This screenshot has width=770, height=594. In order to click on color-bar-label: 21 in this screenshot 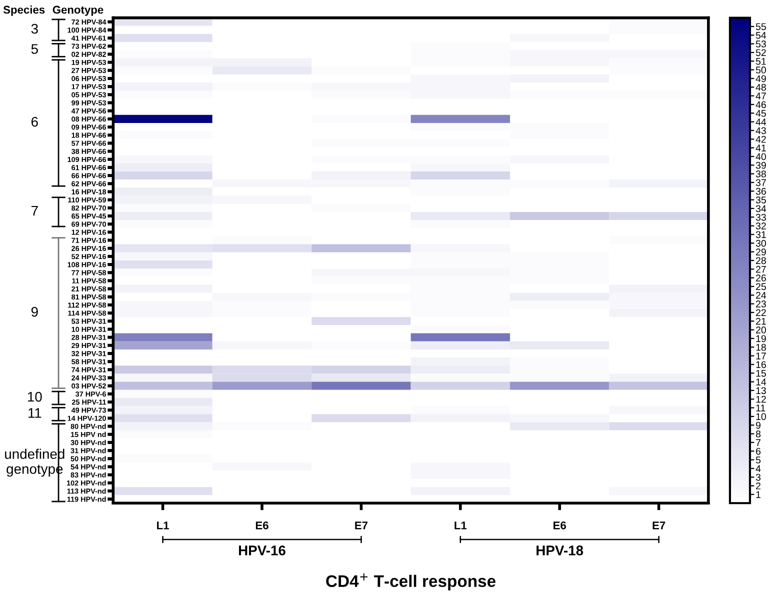, I will do `click(761, 321)`.